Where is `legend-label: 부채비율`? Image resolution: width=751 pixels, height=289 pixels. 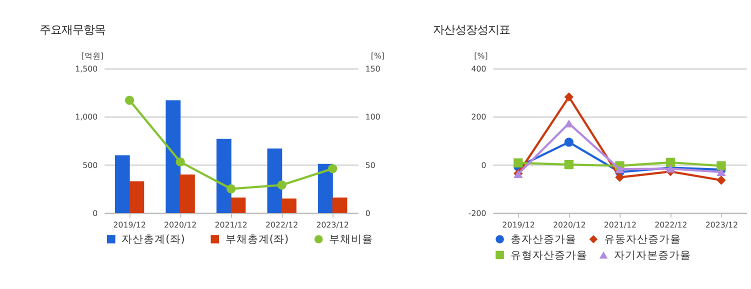
legend-label: 부채비율 is located at coordinates (351, 240).